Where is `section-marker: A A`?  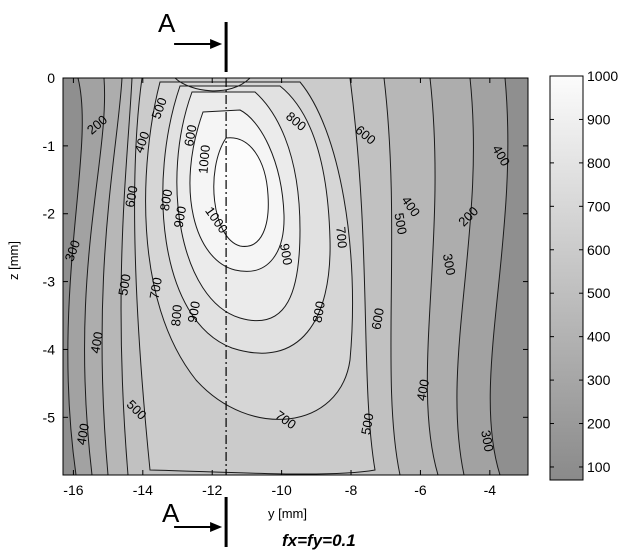
section-marker: A A is located at coordinates (193, 277).